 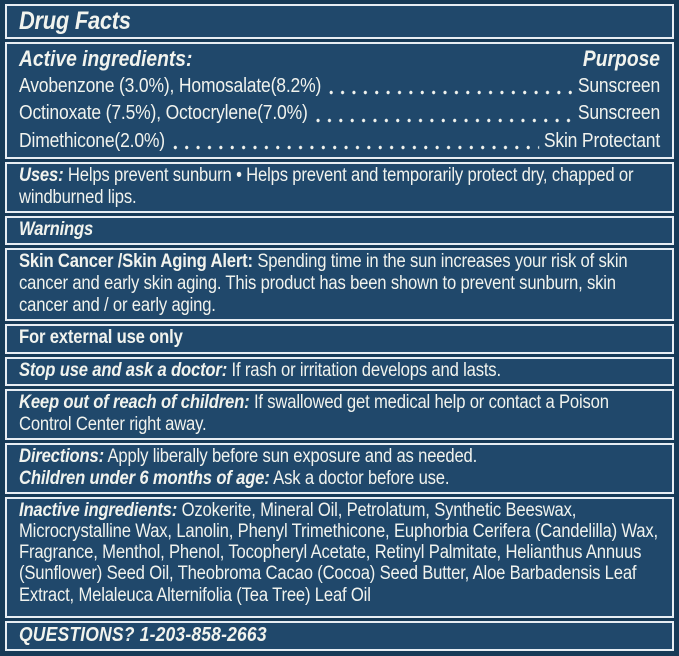 I want to click on section-questions: QUESTIONS? 1-203-858-2663, so click(x=339, y=636).